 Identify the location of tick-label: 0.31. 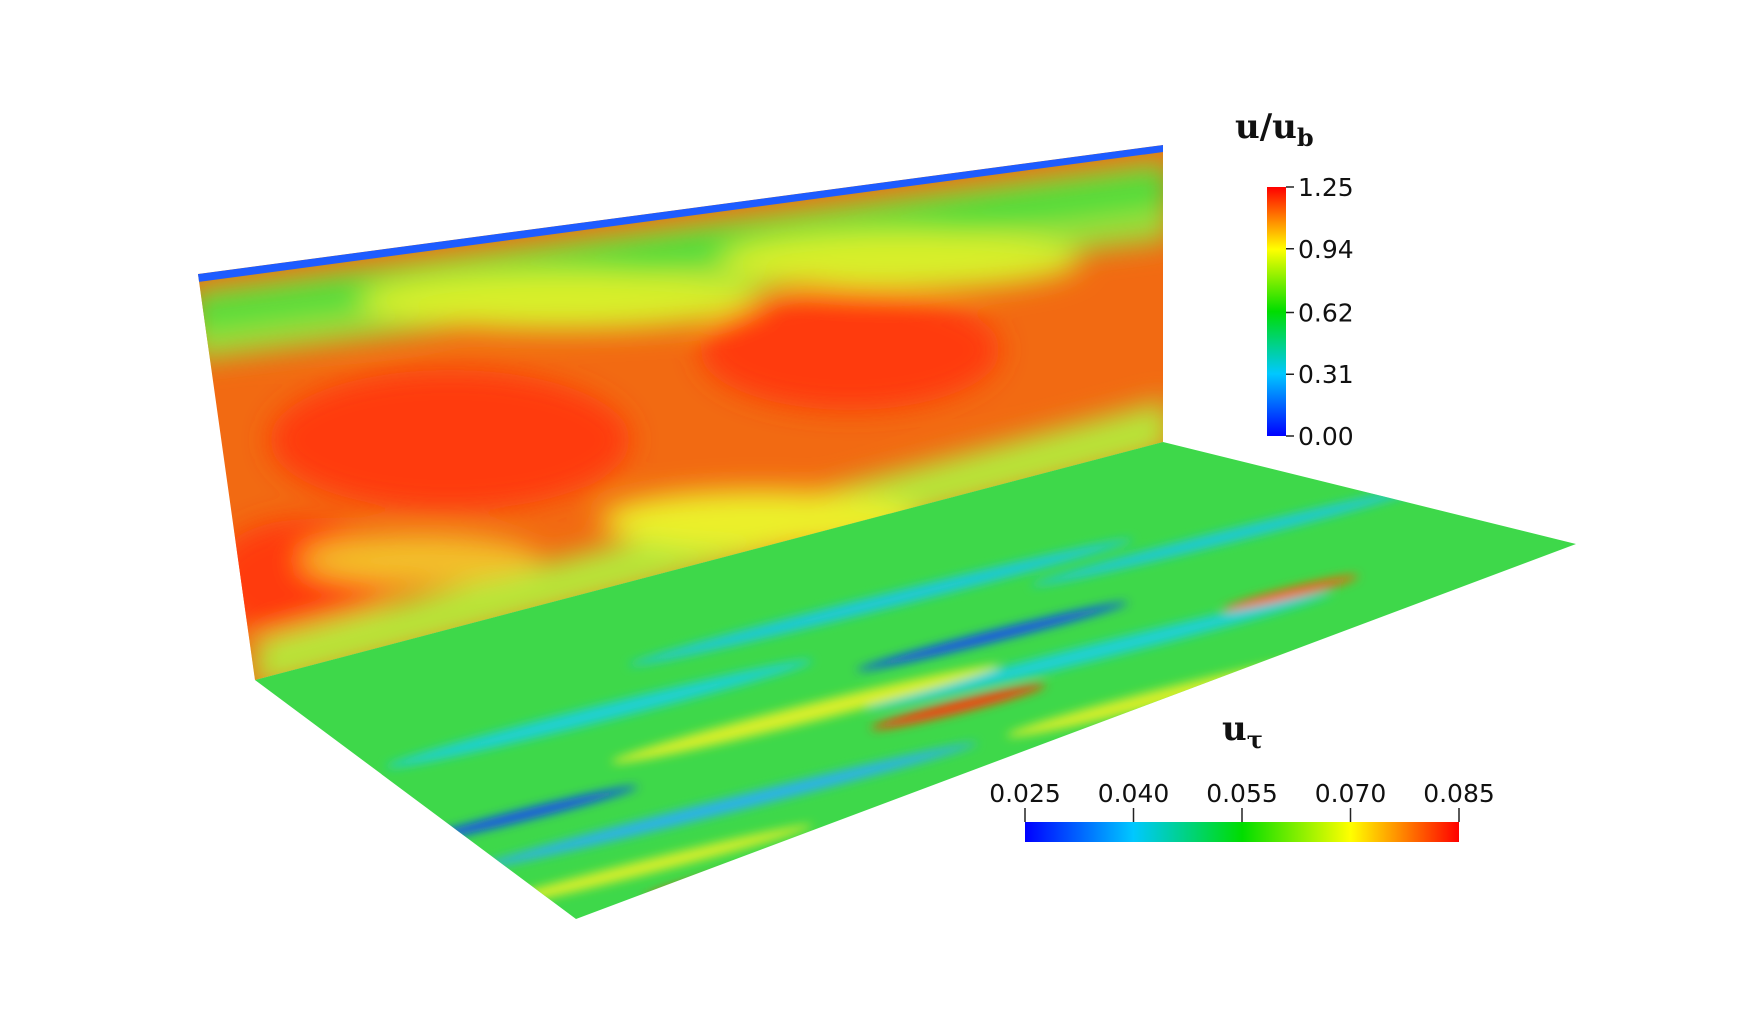
(1326, 374).